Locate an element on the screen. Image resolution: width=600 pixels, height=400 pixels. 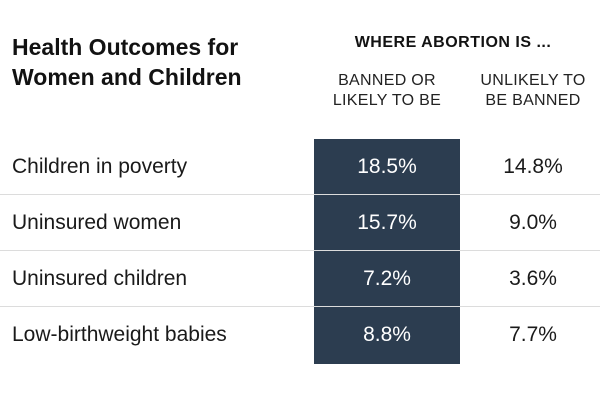
table-row: Low-birthweight babies 8.8% 7.7% is located at coordinates (300, 334).